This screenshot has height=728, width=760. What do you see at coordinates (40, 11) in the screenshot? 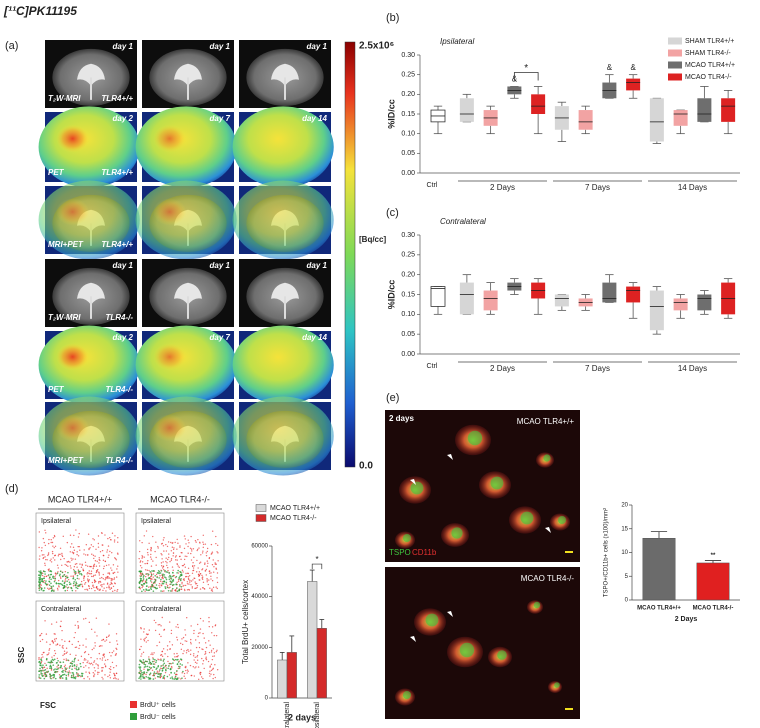
I see `figure-title: [¹¹C]PK11195` at bounding box center [40, 11].